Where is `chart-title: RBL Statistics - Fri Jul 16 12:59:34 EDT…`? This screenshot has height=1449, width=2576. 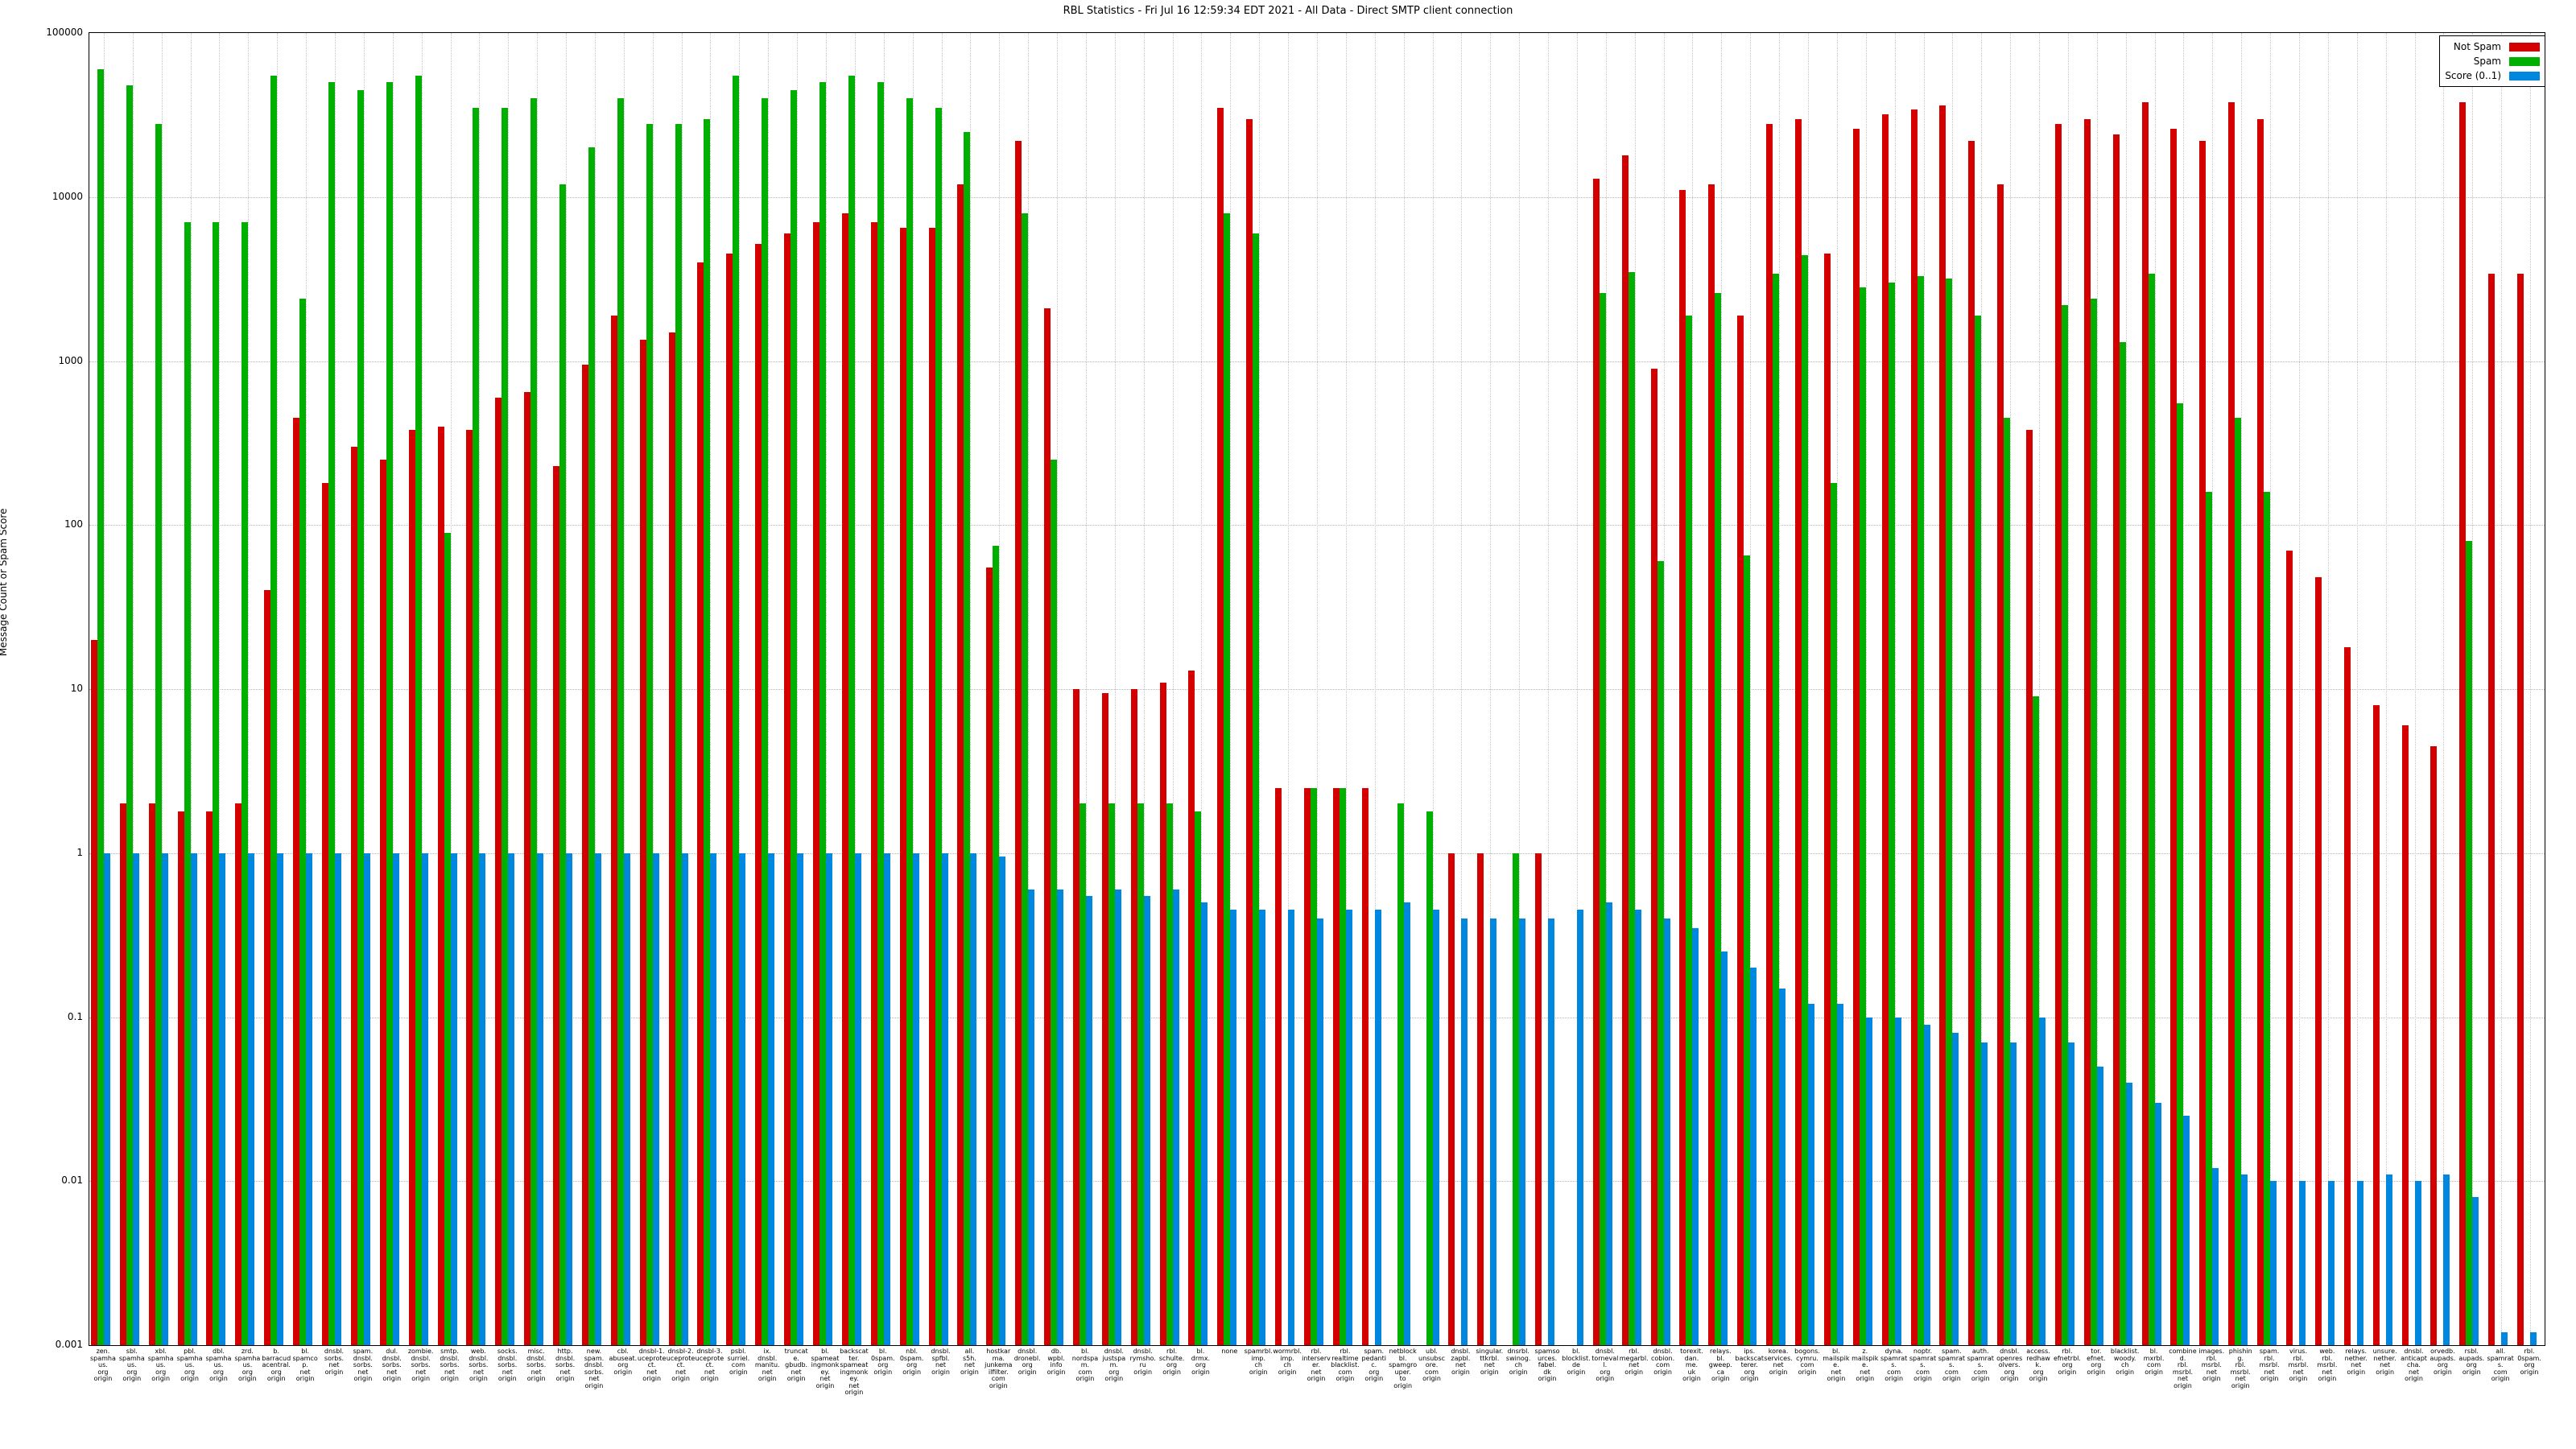
chart-title: RBL Statistics - Fri Jul 16 12:59:34 EDT… is located at coordinates (1288, 11).